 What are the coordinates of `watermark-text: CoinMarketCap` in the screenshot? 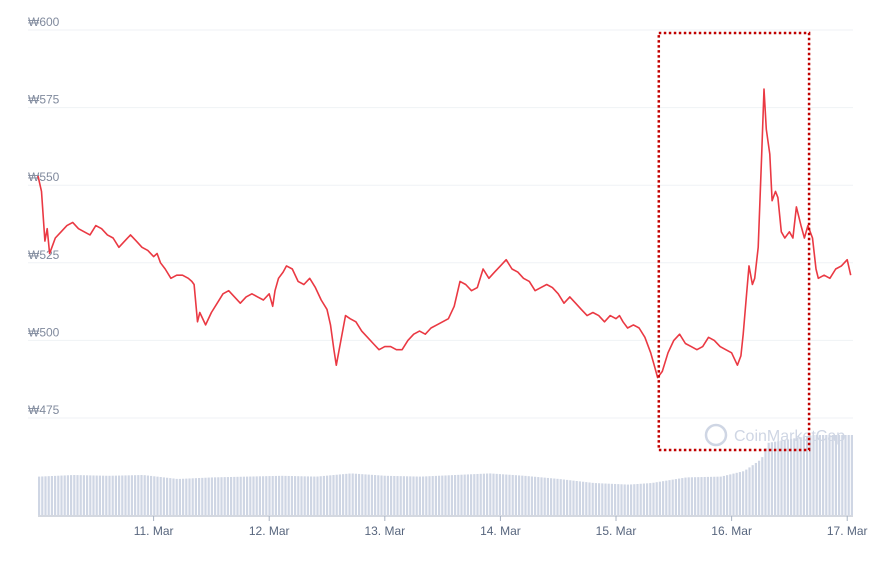 It's located at (789, 436).